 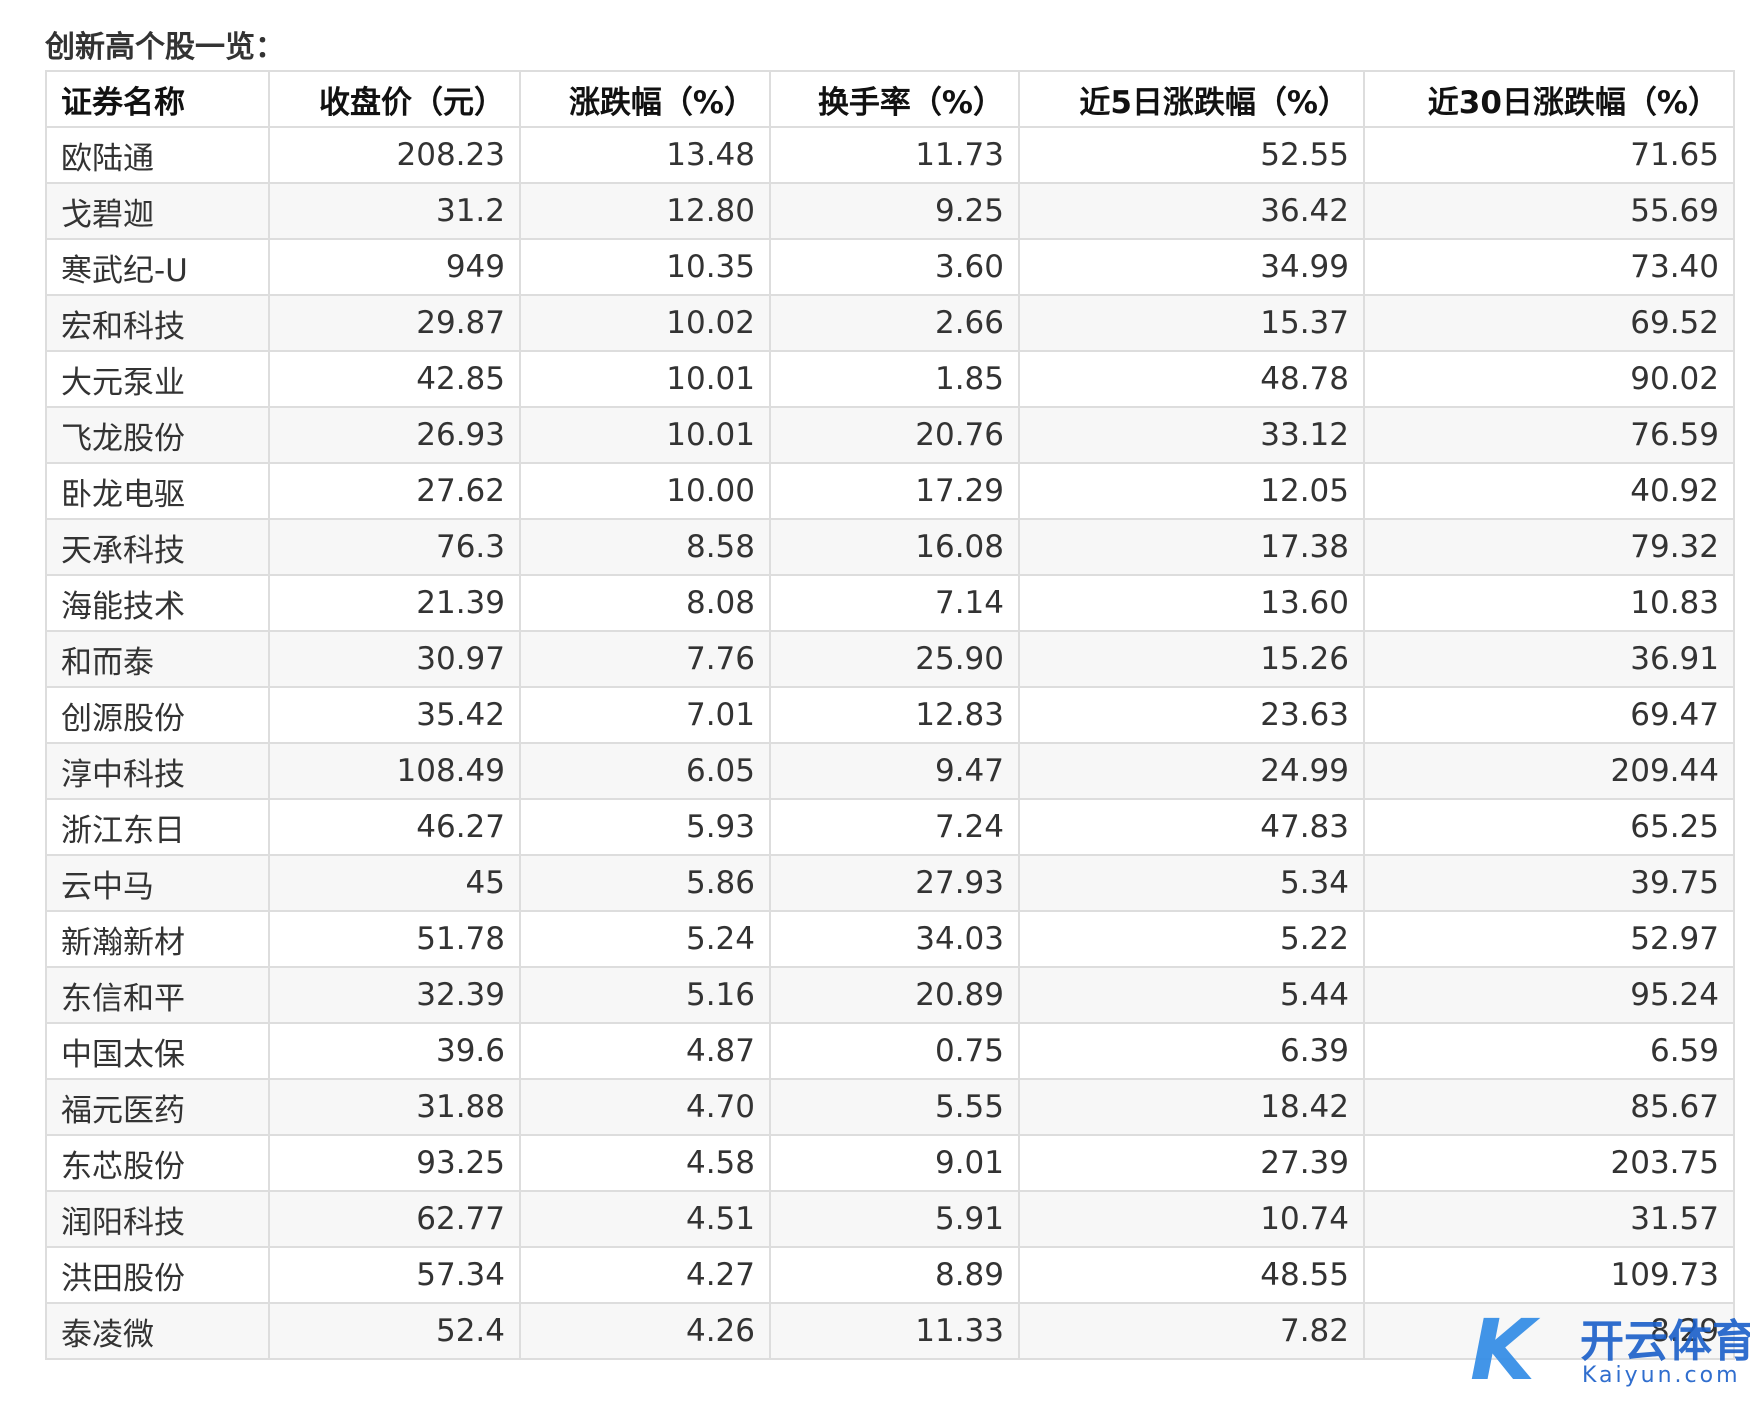 I want to click on value-cell: 12.05, so click(x=1191, y=491).